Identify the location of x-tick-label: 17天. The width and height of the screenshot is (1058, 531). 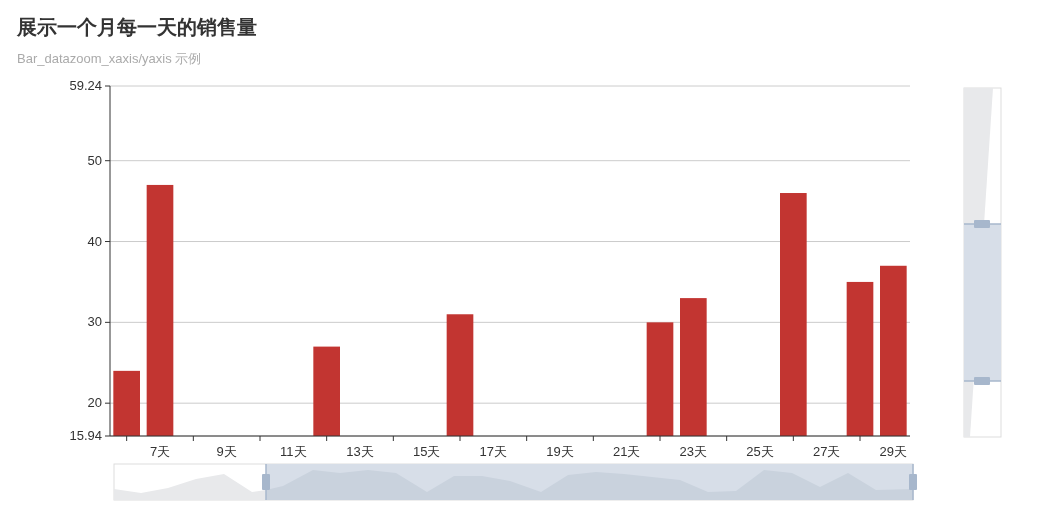
(493, 451).